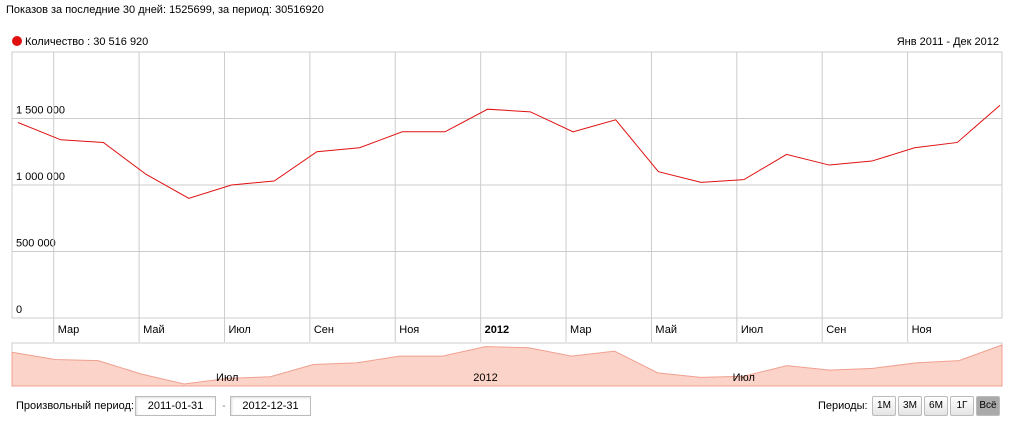 This screenshot has height=424, width=1010. I want to click on date-to-input: 2012-12-31, so click(270, 406).